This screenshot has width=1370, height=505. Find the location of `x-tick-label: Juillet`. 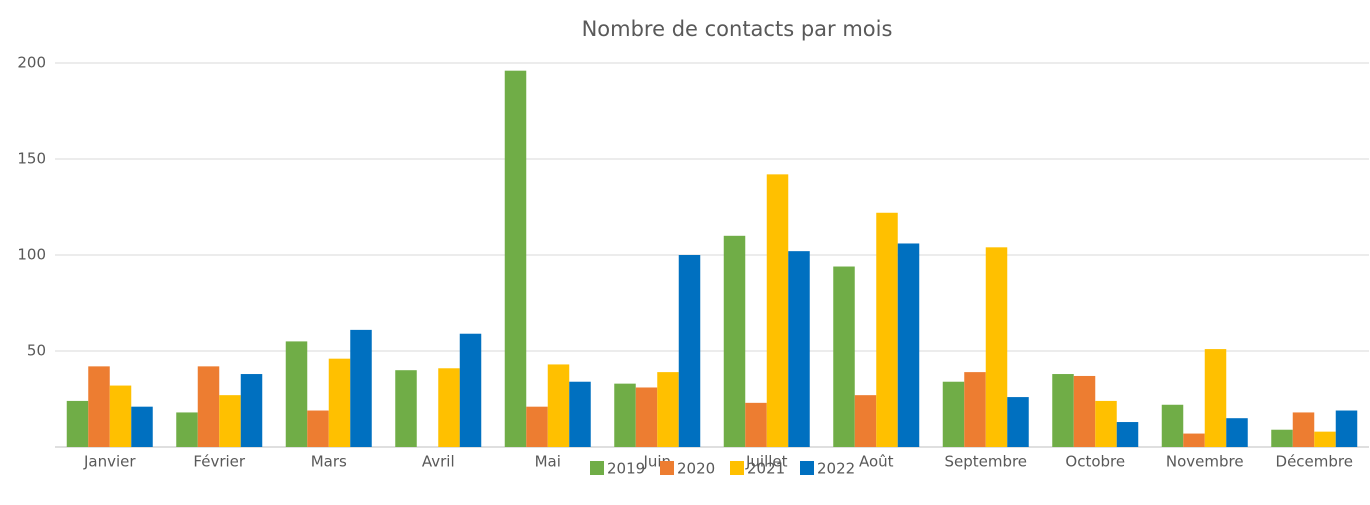

x-tick-label: Juillet is located at coordinates (766, 462).